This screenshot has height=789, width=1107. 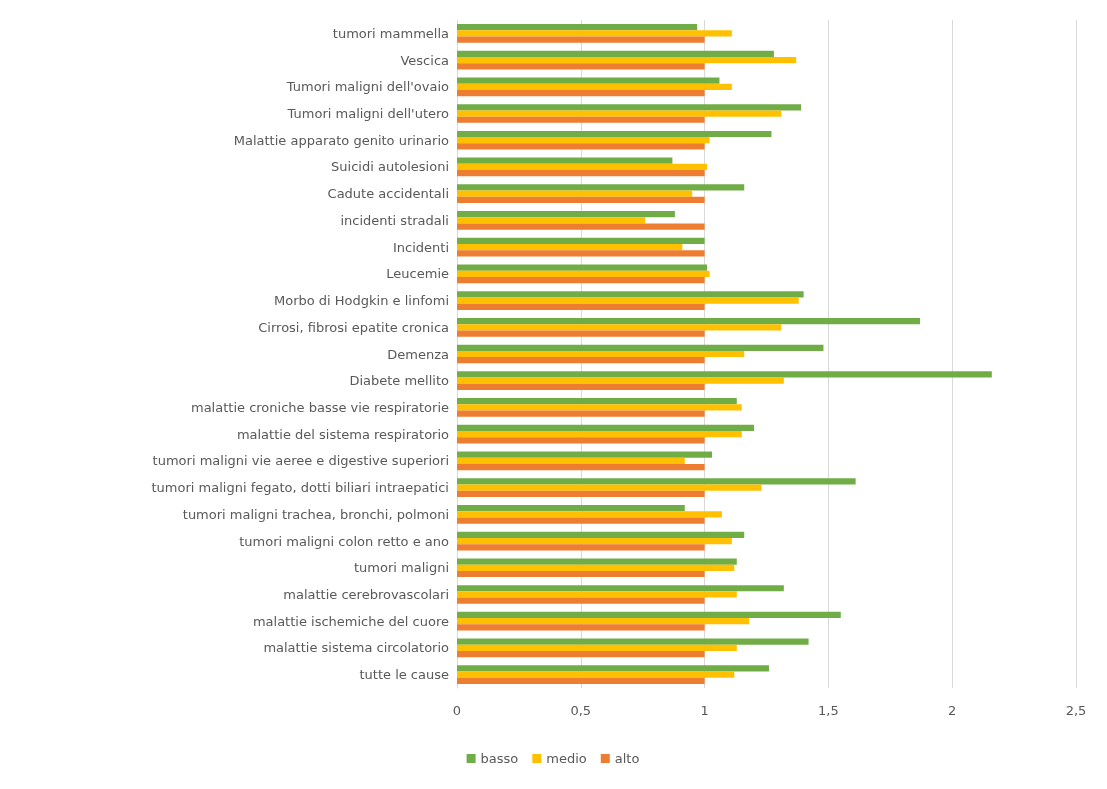 I want to click on legend-label: medio, so click(x=566, y=758).